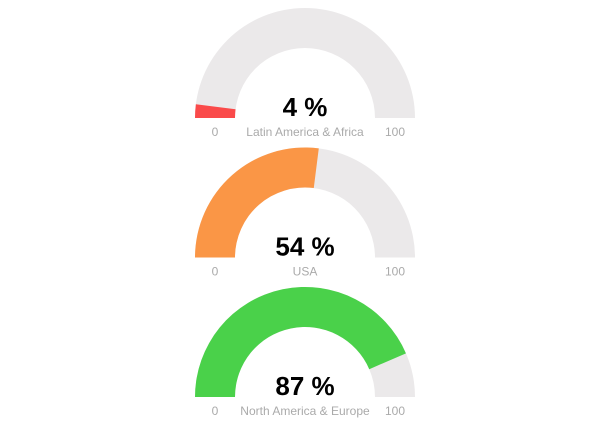  I want to click on gauge-label: North America & Europe, so click(305, 411).